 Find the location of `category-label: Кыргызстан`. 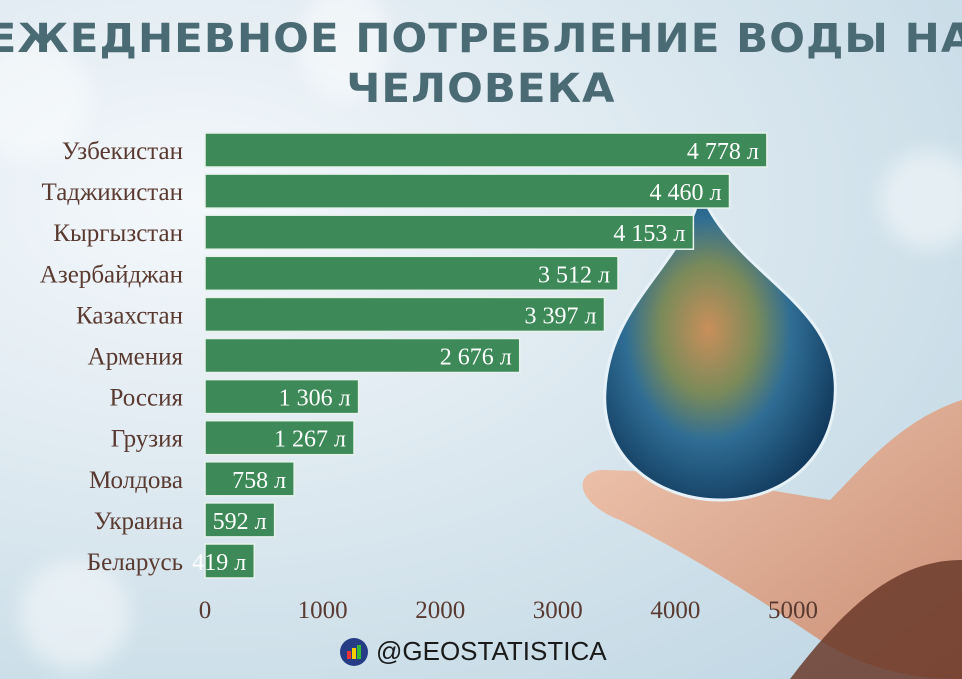

category-label: Кыргызстан is located at coordinates (118, 233).